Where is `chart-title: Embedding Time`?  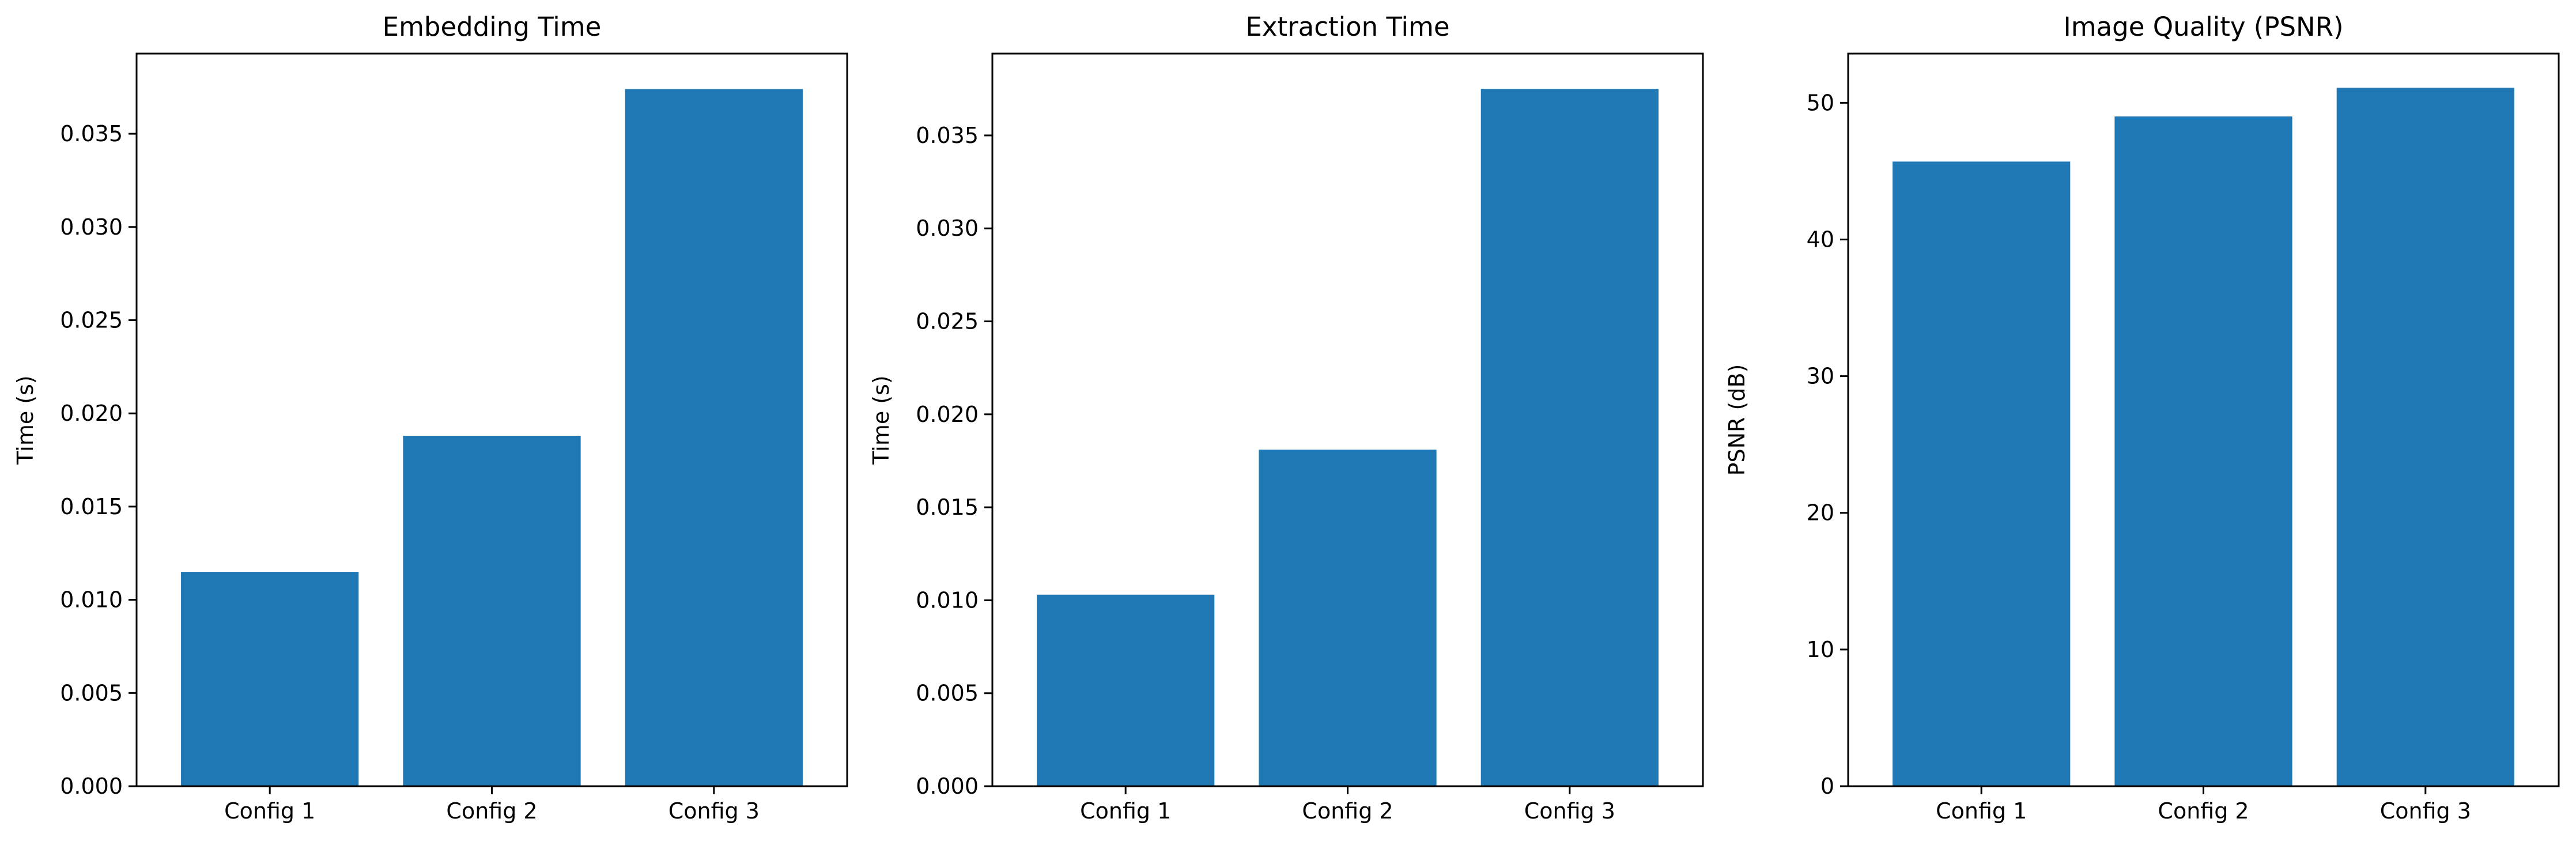 chart-title: Embedding Time is located at coordinates (493, 27).